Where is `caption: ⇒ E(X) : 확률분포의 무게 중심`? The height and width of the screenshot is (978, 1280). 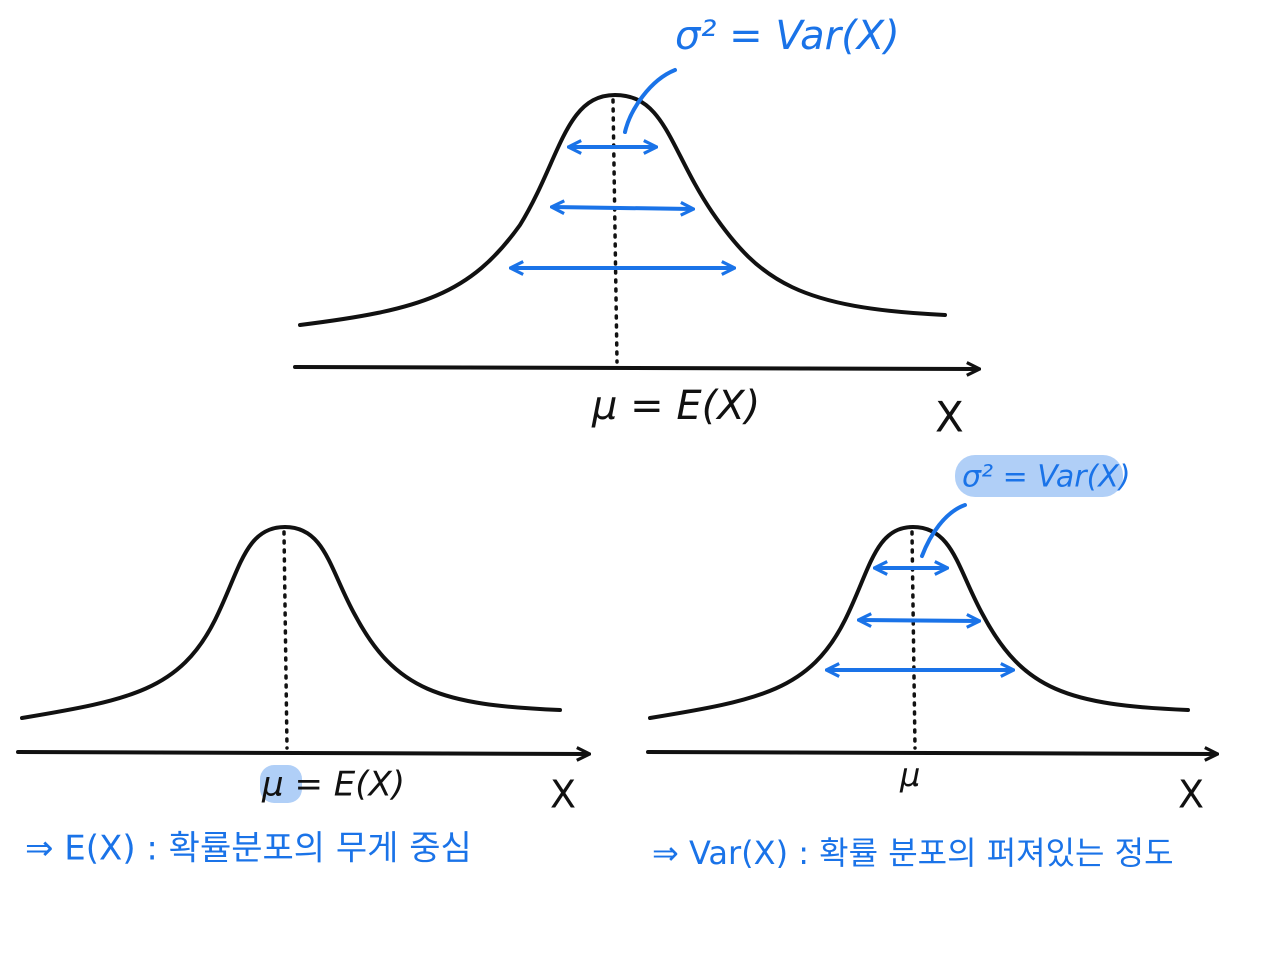
caption: ⇒ E(X) : 확률분포의 무게 중심 is located at coordinates (248, 849).